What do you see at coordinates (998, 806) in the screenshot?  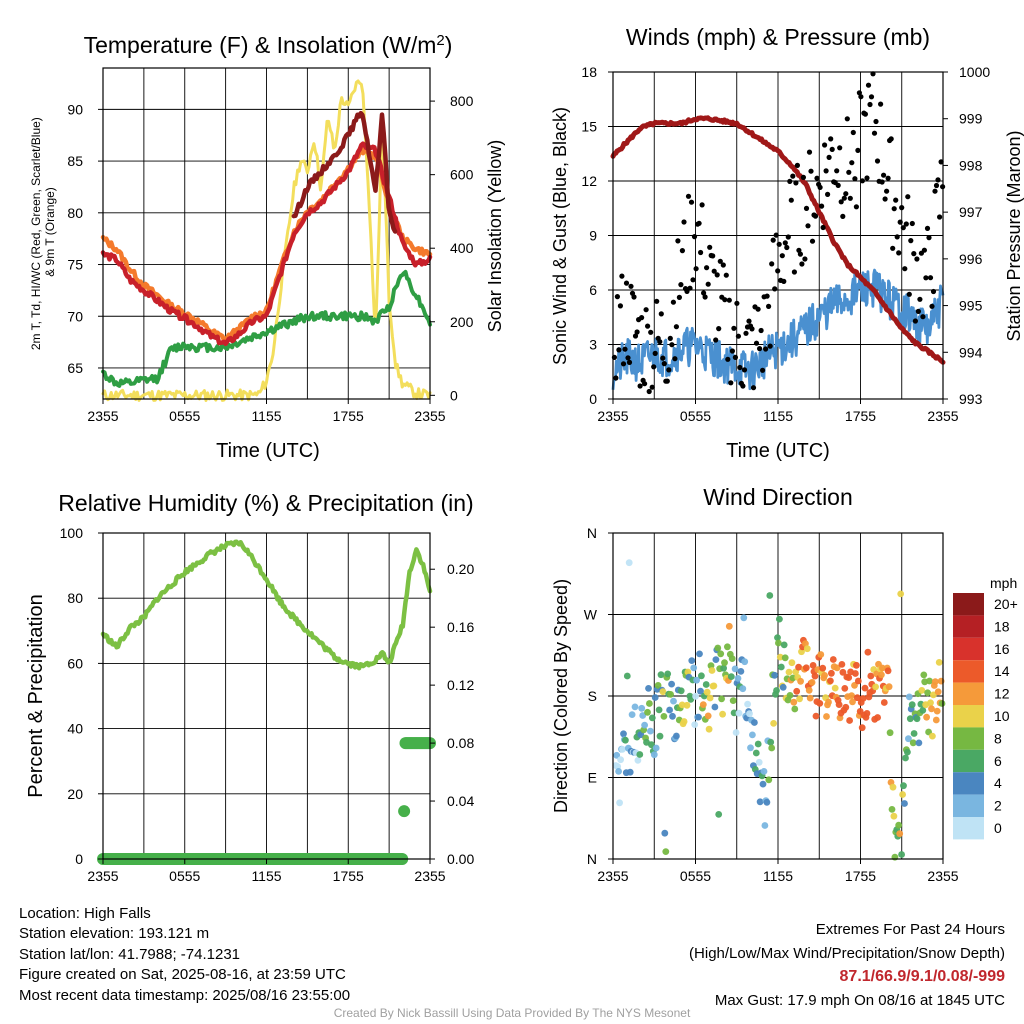 I see `colorbar-label: 2` at bounding box center [998, 806].